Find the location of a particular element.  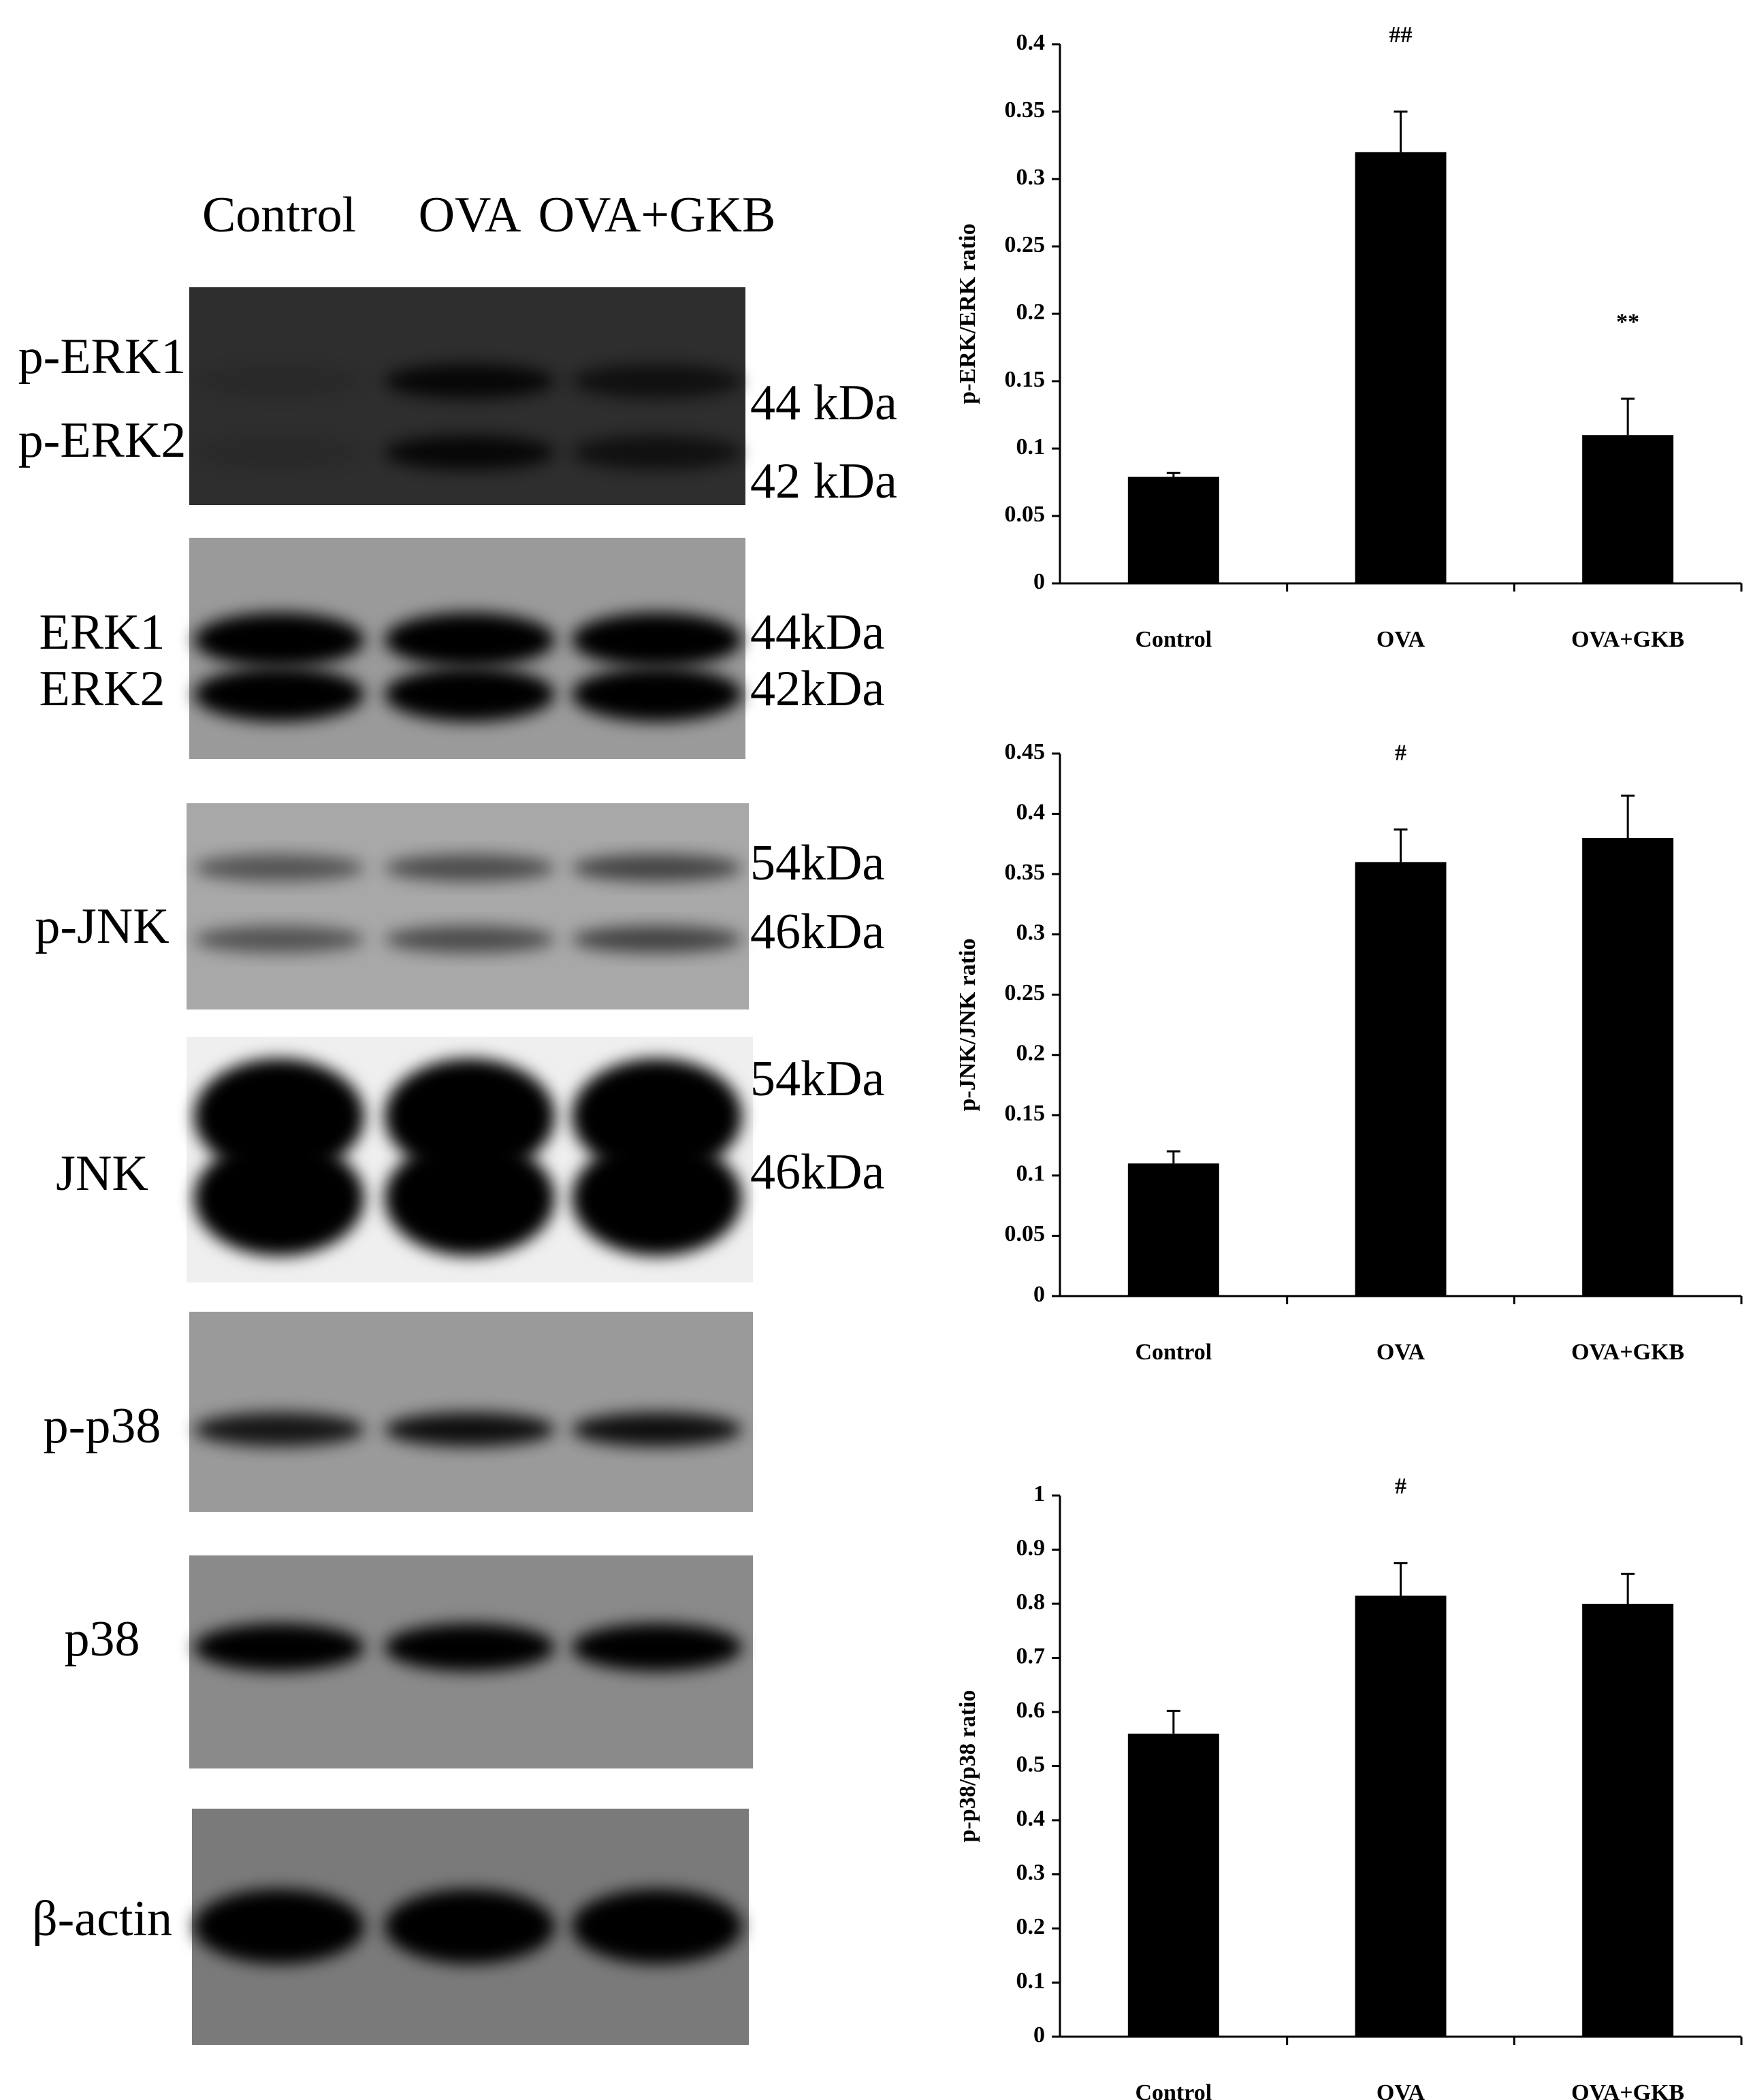

y-tick-label: 1 is located at coordinates (1039, 1494).